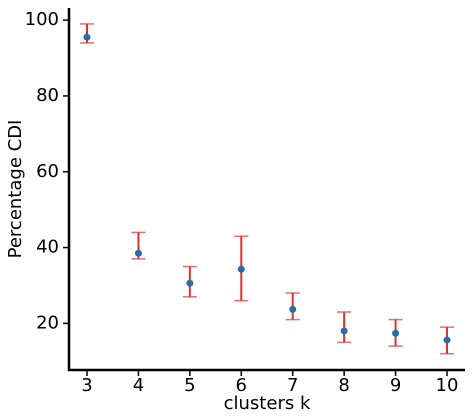 This screenshot has height=418, width=474. Describe the element at coordinates (292, 385) in the screenshot. I see `x-tick-label: 7` at that location.